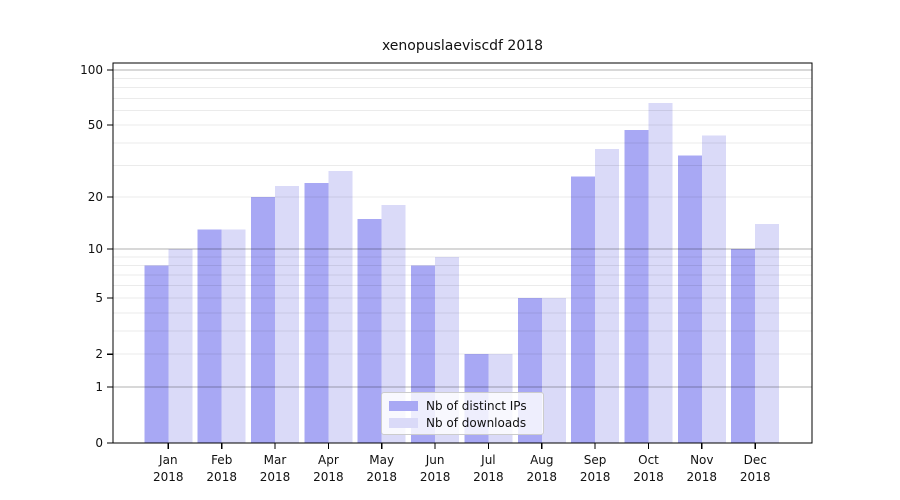 This screenshot has width=900, height=500. I want to click on x-tick-label-month-oct: Oct, so click(648, 460).